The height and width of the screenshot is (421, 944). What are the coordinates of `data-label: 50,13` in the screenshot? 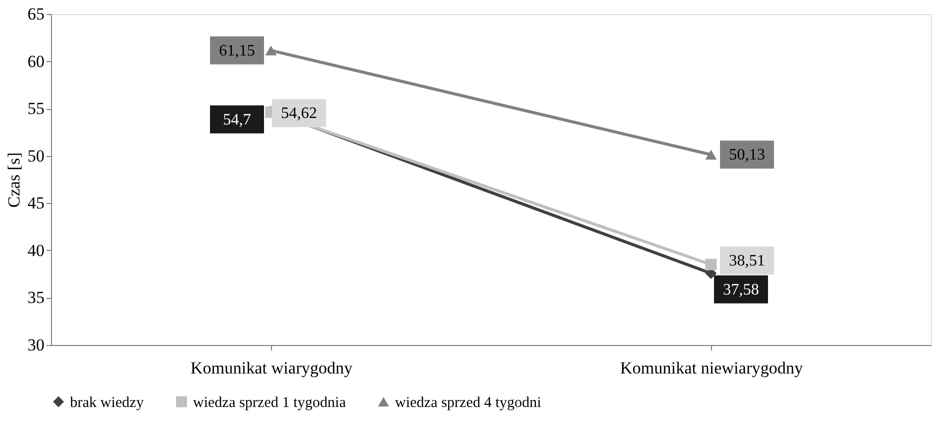 It's located at (747, 155).